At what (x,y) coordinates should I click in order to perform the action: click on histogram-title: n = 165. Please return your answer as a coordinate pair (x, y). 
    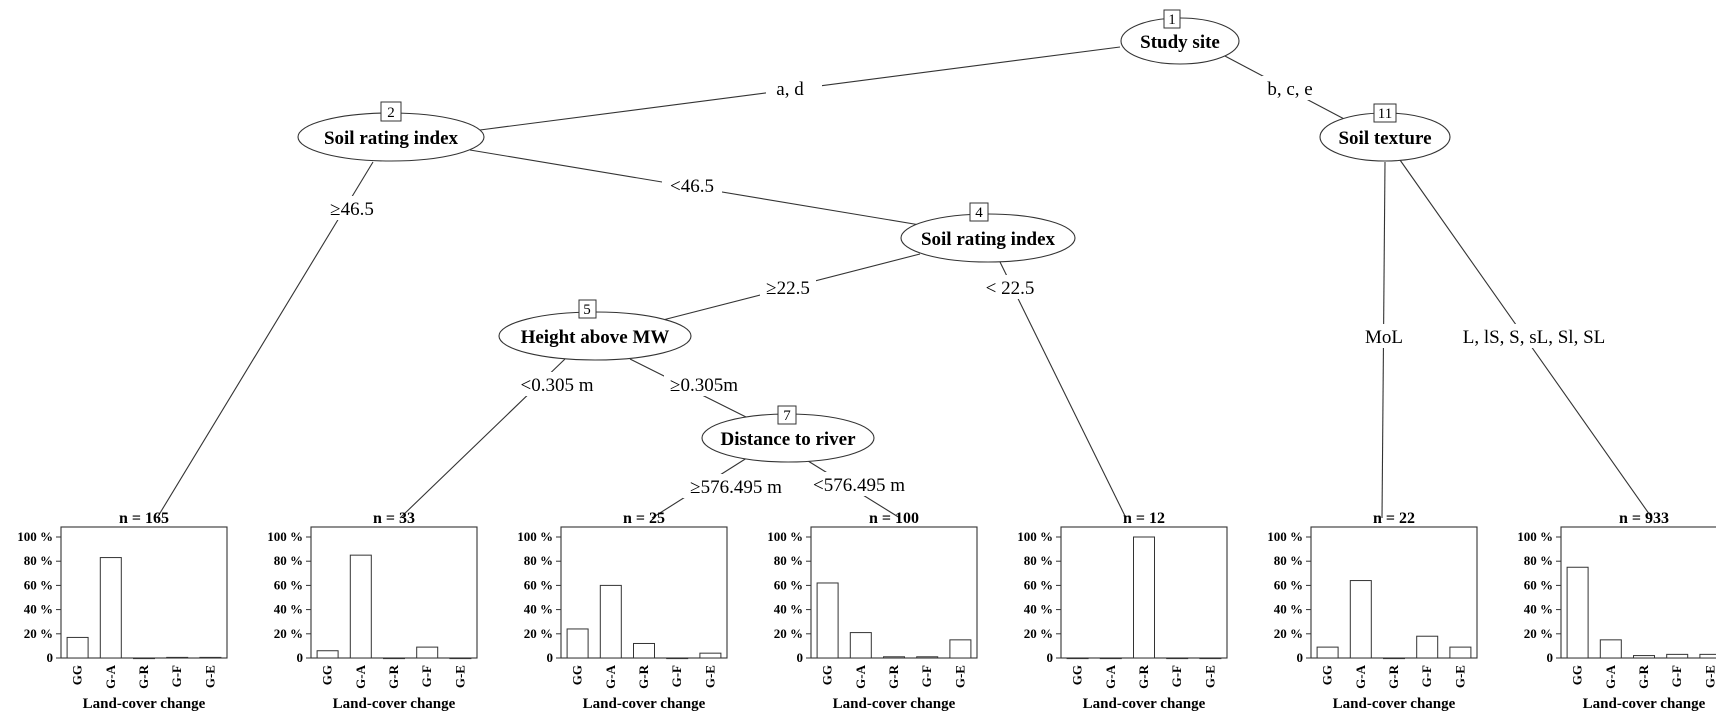
    Looking at the image, I should click on (144, 518).